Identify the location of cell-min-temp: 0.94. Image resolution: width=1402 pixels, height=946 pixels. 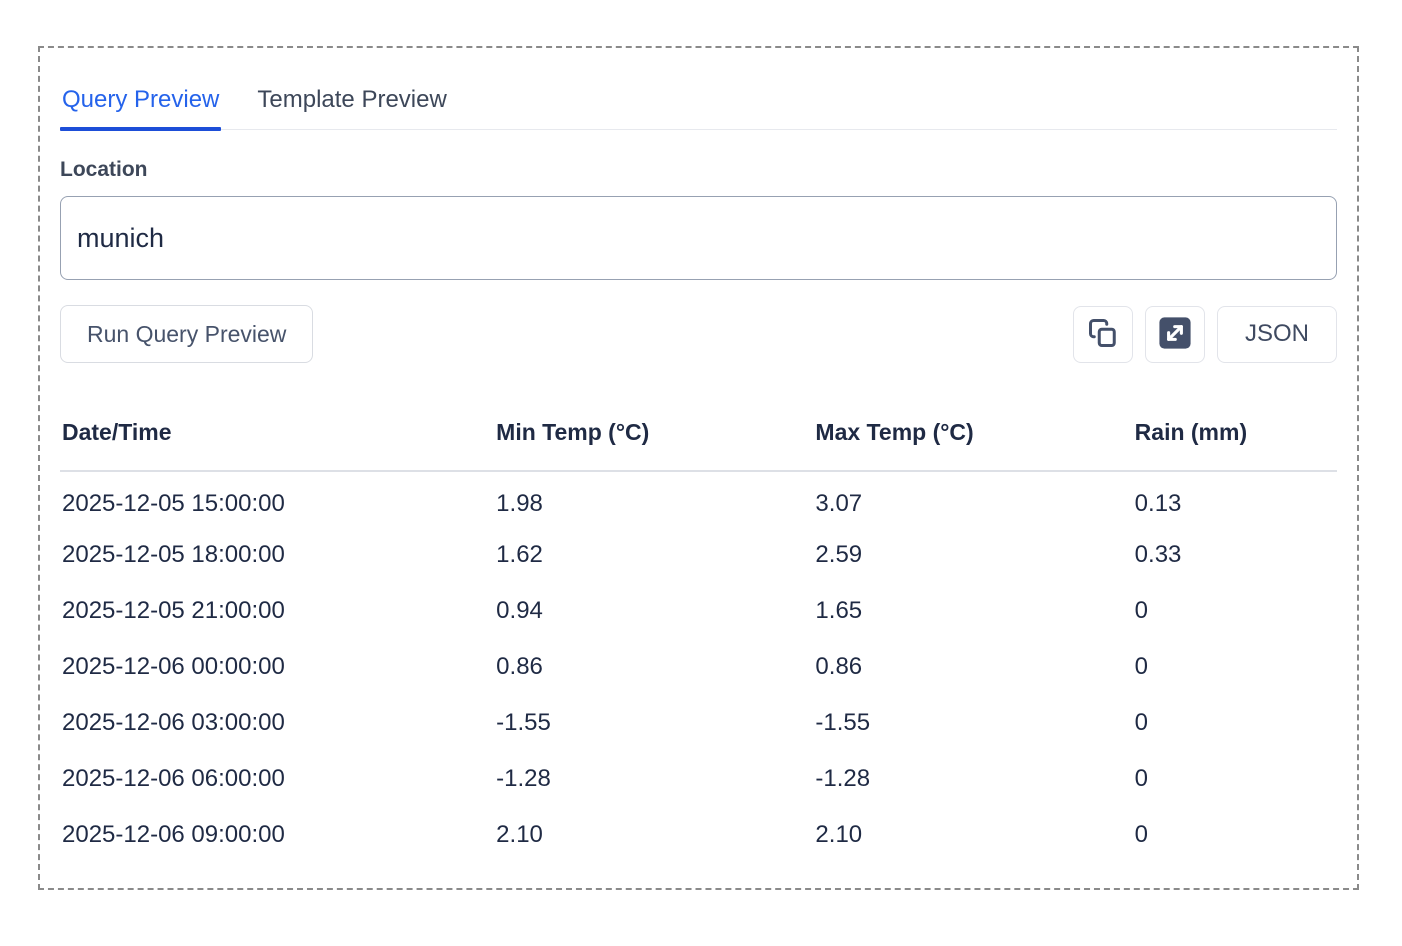
(519, 610).